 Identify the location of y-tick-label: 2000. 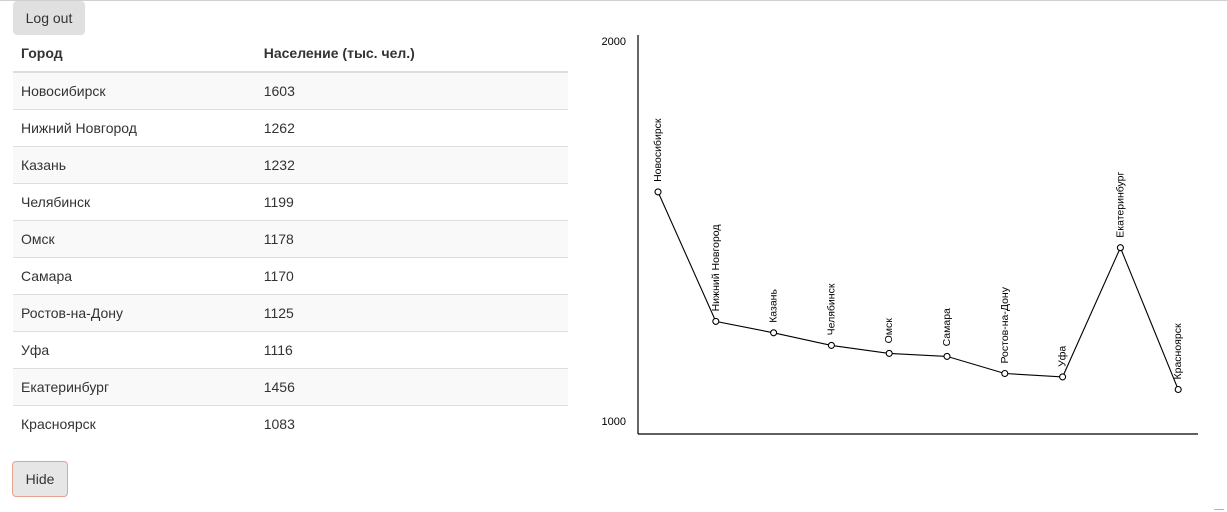
(614, 42).